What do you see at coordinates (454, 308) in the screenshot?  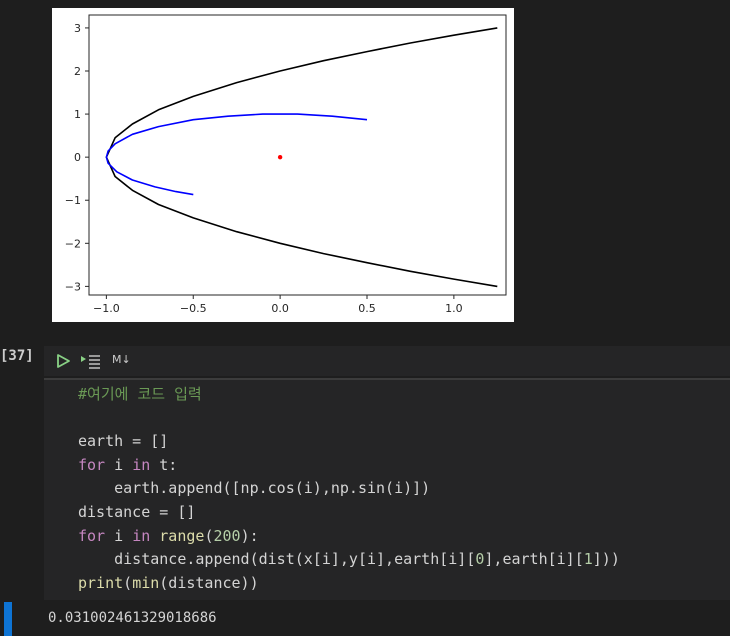 I see `x-tick-label: 1.0` at bounding box center [454, 308].